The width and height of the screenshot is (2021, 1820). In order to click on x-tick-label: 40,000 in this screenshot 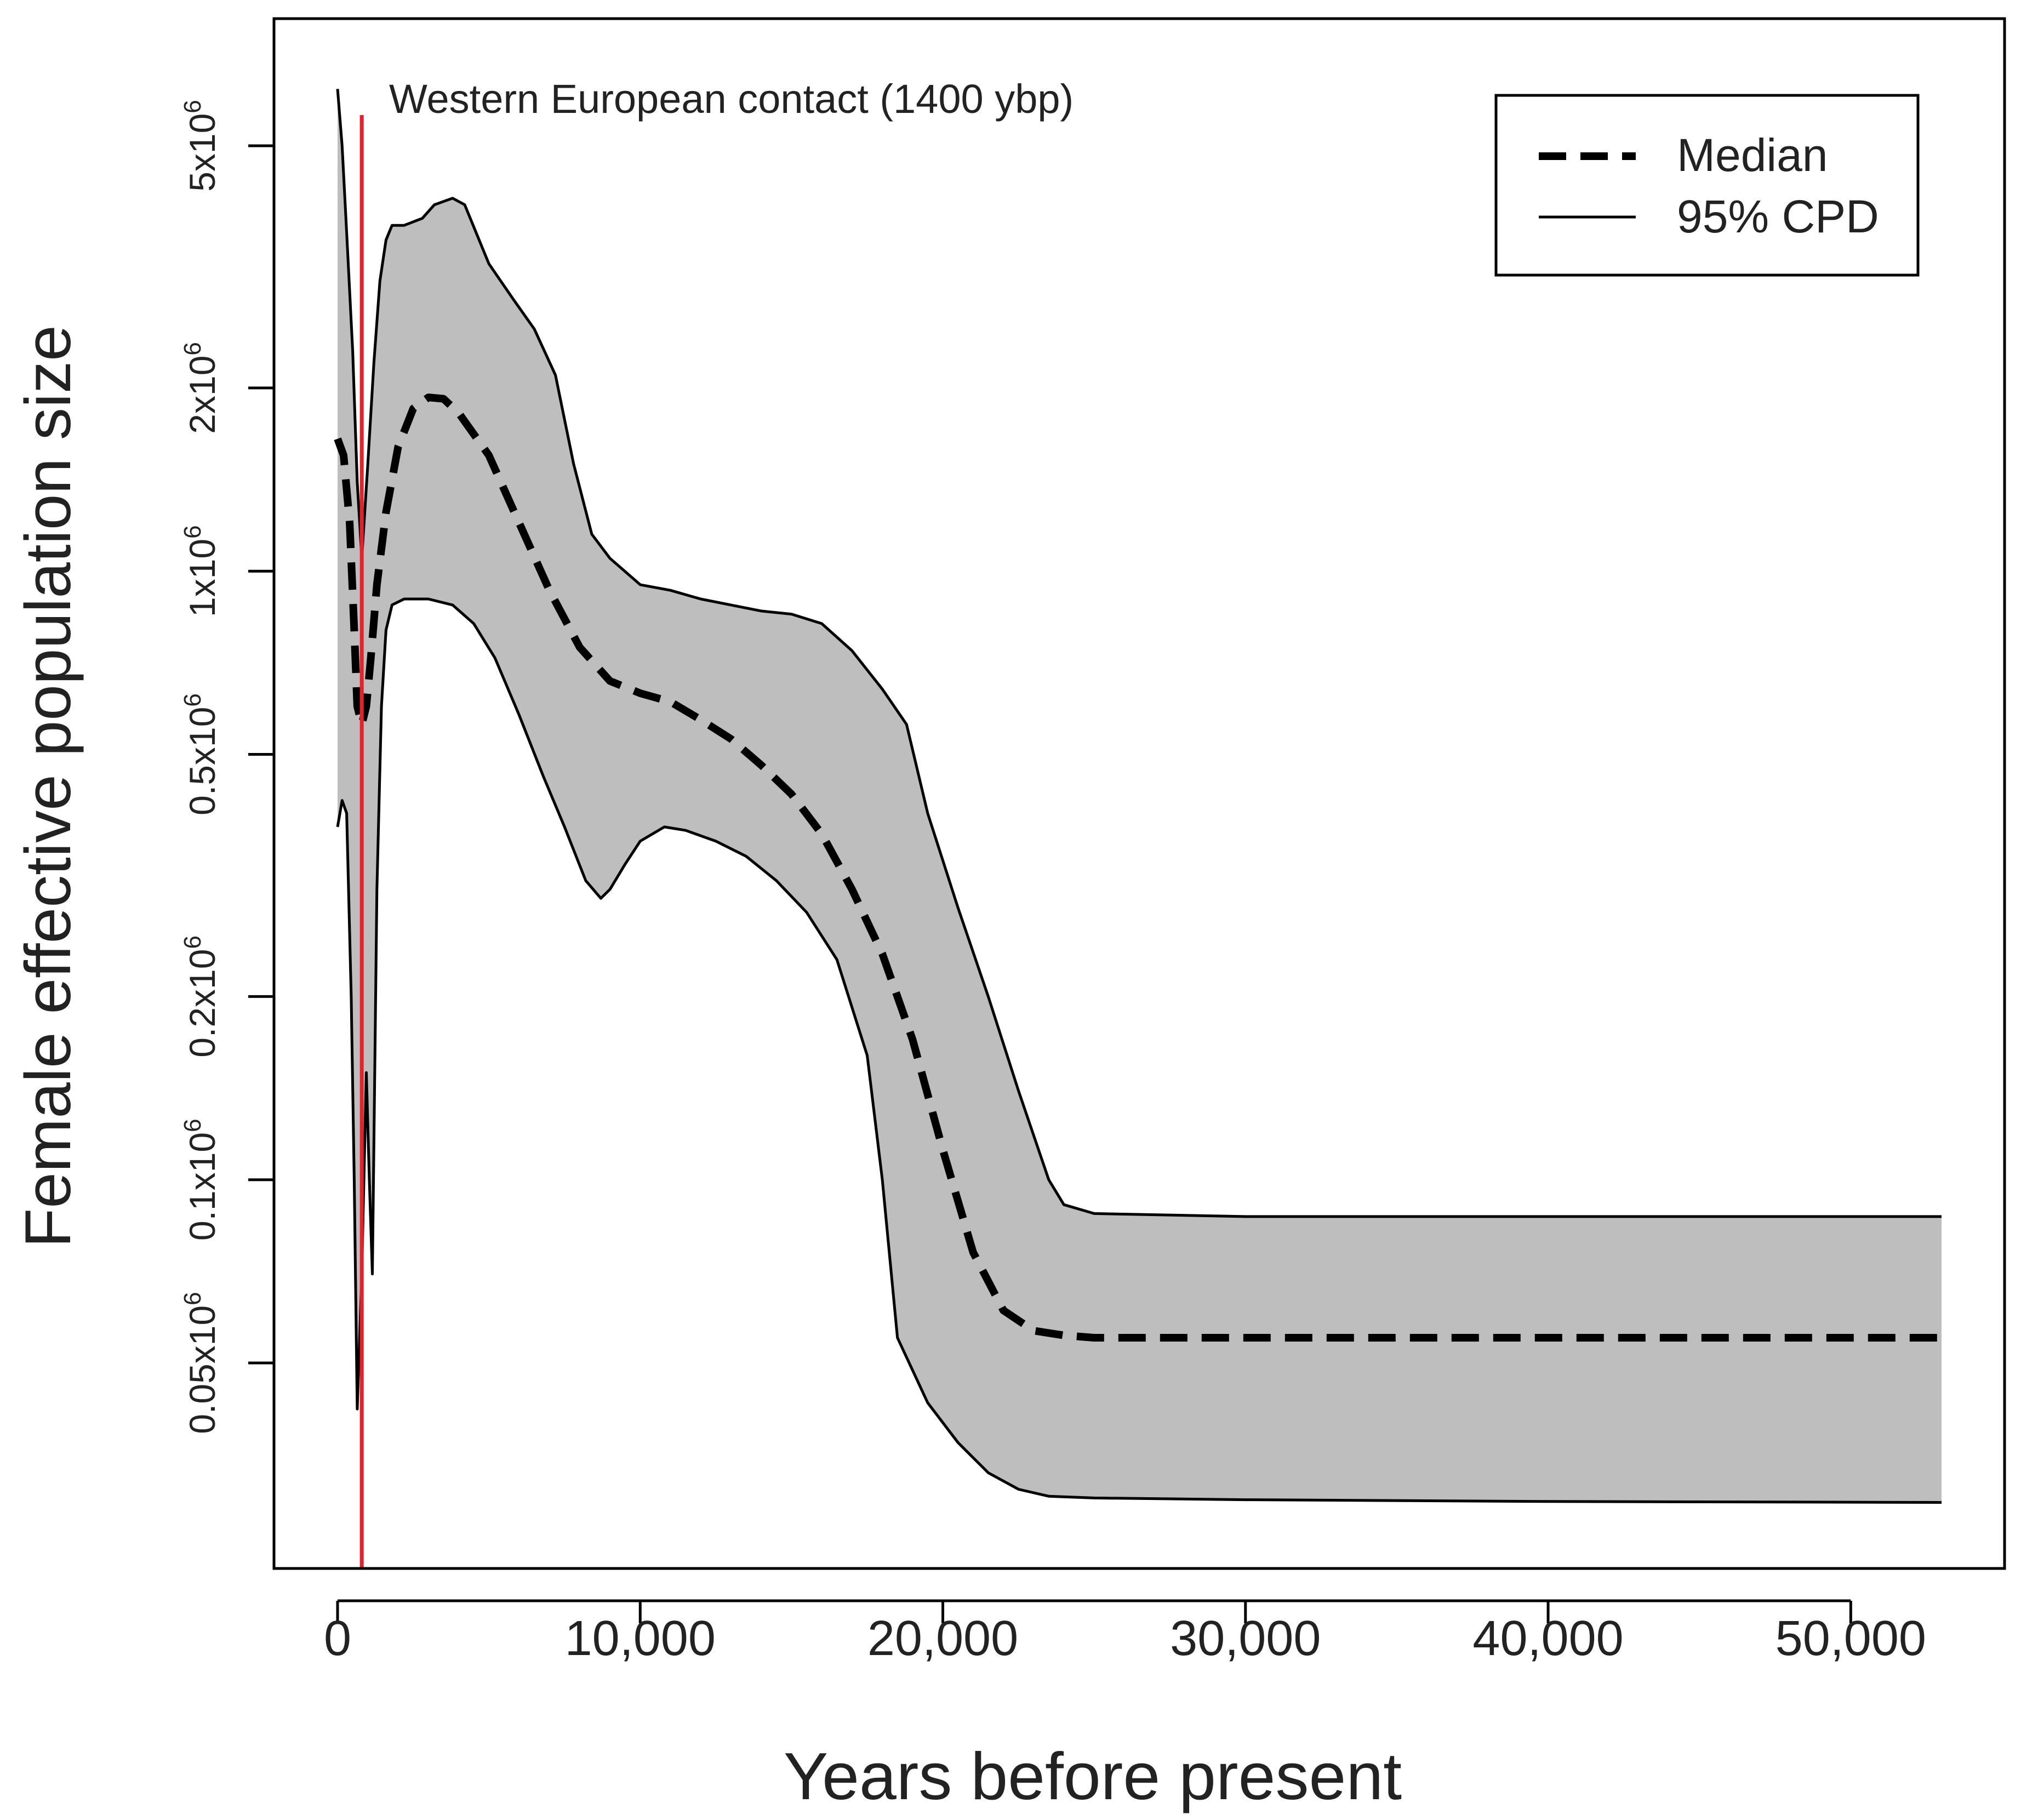, I will do `click(1548, 1639)`.